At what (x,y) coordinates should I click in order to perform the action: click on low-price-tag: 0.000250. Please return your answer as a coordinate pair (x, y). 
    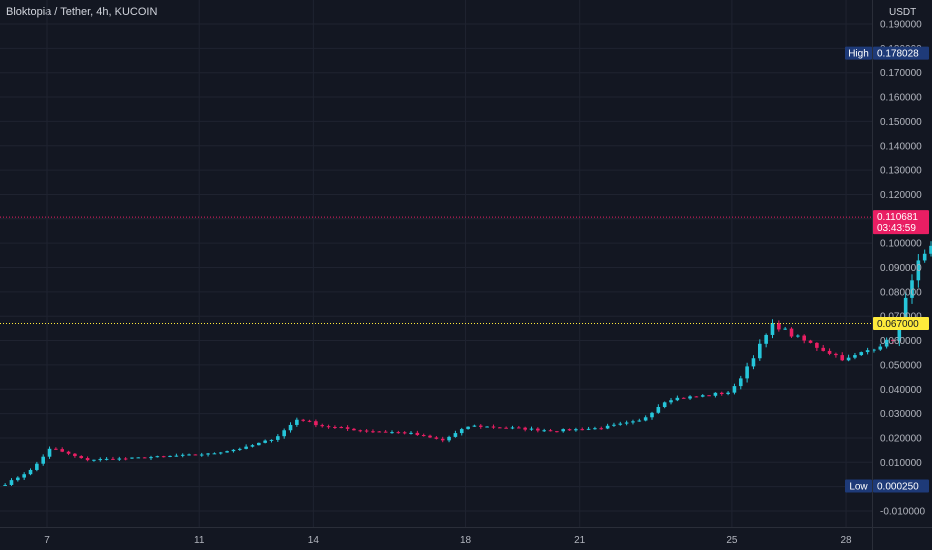
    Looking at the image, I should click on (901, 486).